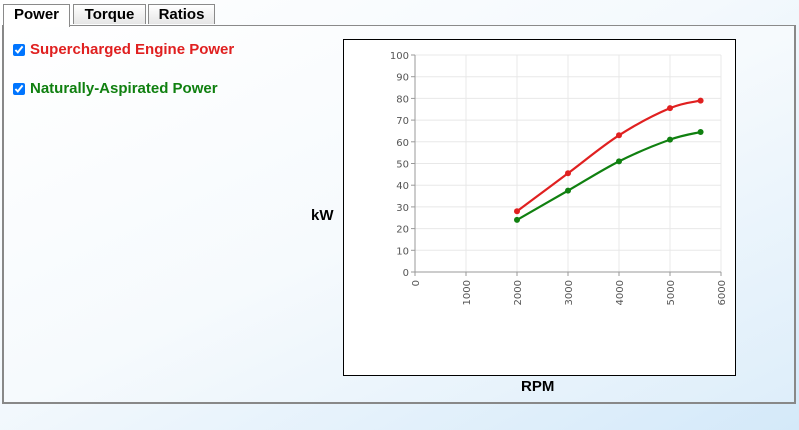 The image size is (799, 430). I want to click on x-tick-label: 6000, so click(722, 292).